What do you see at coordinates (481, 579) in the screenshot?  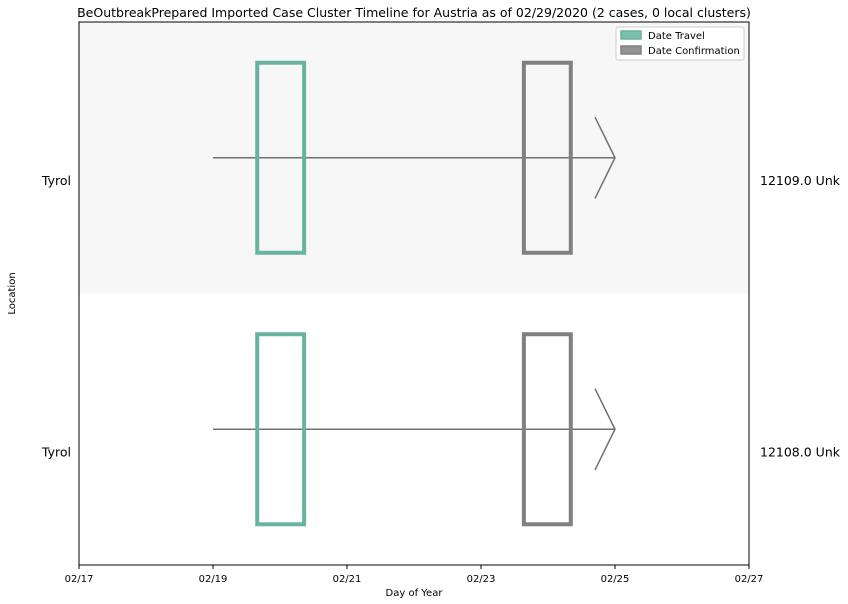 I see `x-tick-label: 02/23` at bounding box center [481, 579].